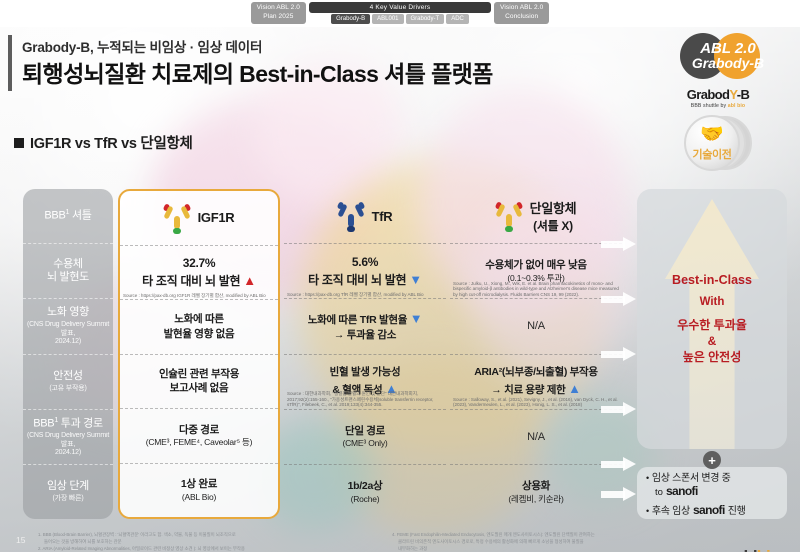  What do you see at coordinates (199, 381) in the screenshot?
I see `igf1r-safety-text: 인슐린 관련 부작용 보고사례 없음` at bounding box center [199, 381].